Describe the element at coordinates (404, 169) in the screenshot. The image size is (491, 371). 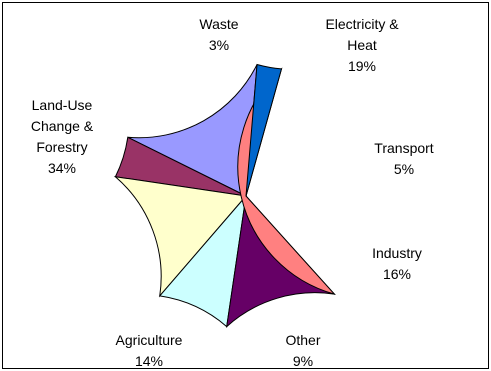
I see `label-line: 5%` at that location.